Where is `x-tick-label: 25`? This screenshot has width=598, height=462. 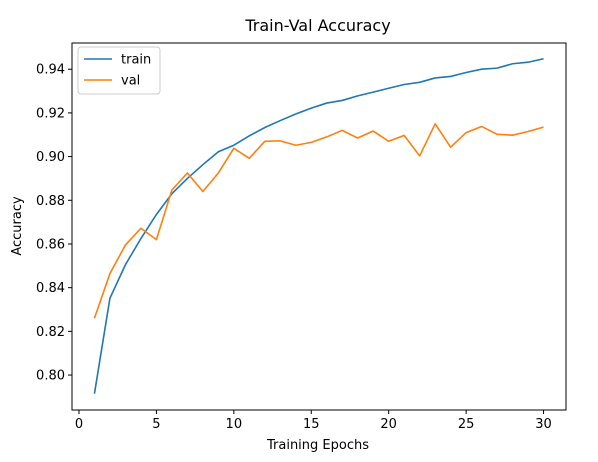
x-tick-label: 25 is located at coordinates (466, 424).